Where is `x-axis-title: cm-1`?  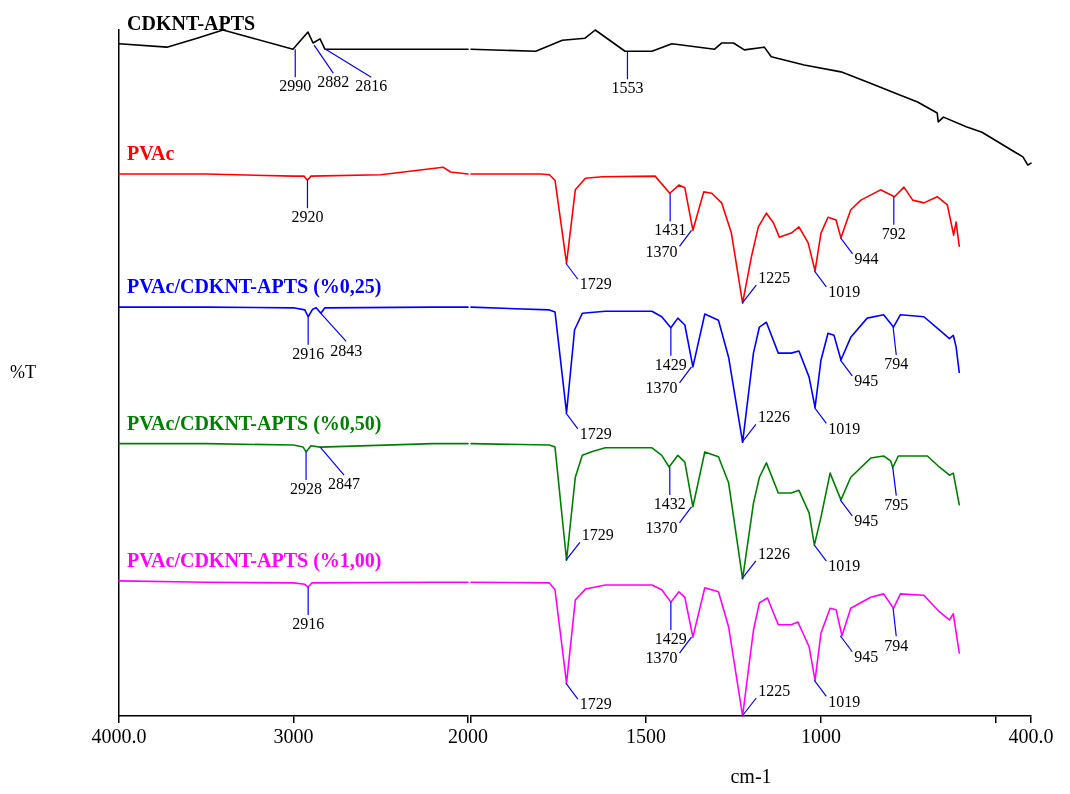 x-axis-title: cm-1 is located at coordinates (751, 776).